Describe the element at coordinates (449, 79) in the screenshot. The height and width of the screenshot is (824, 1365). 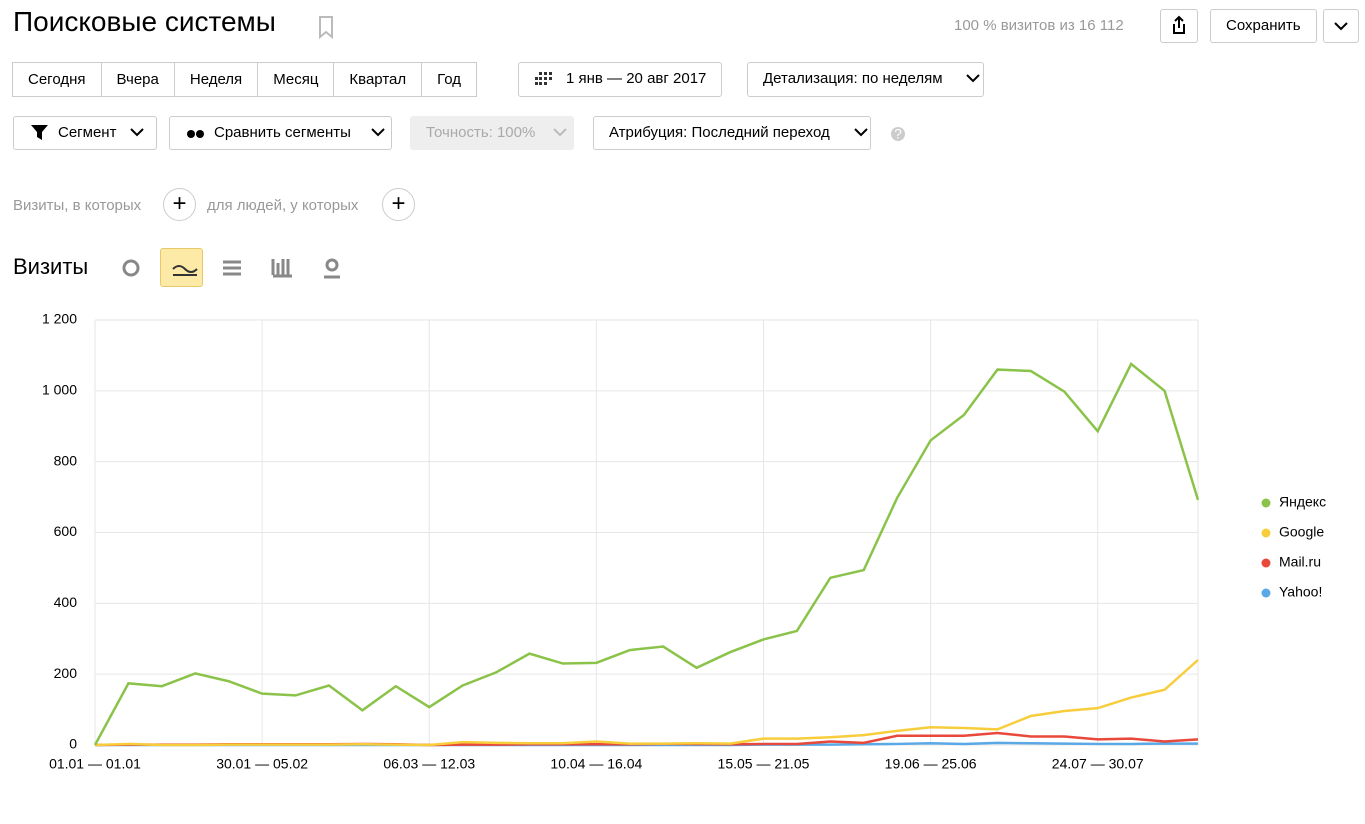
I see `period-button: Год` at that location.